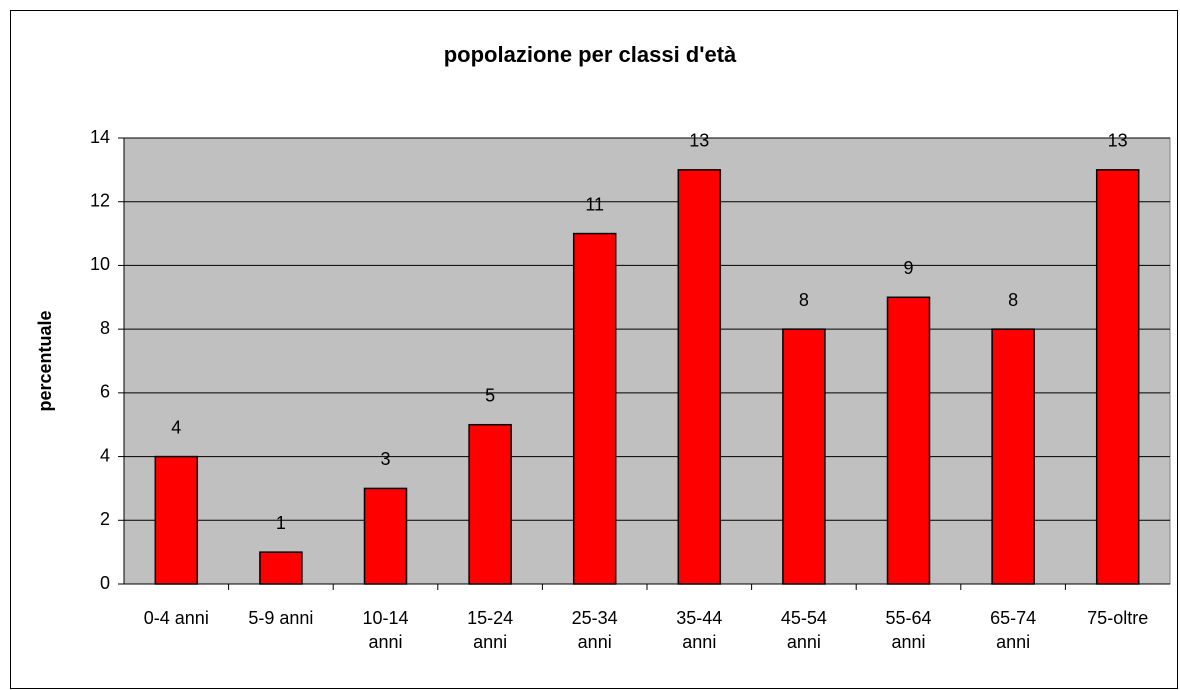 The width and height of the screenshot is (1180, 690). Describe the element at coordinates (1013, 630) in the screenshot. I see `x-tick-label: 65-74 anni` at that location.